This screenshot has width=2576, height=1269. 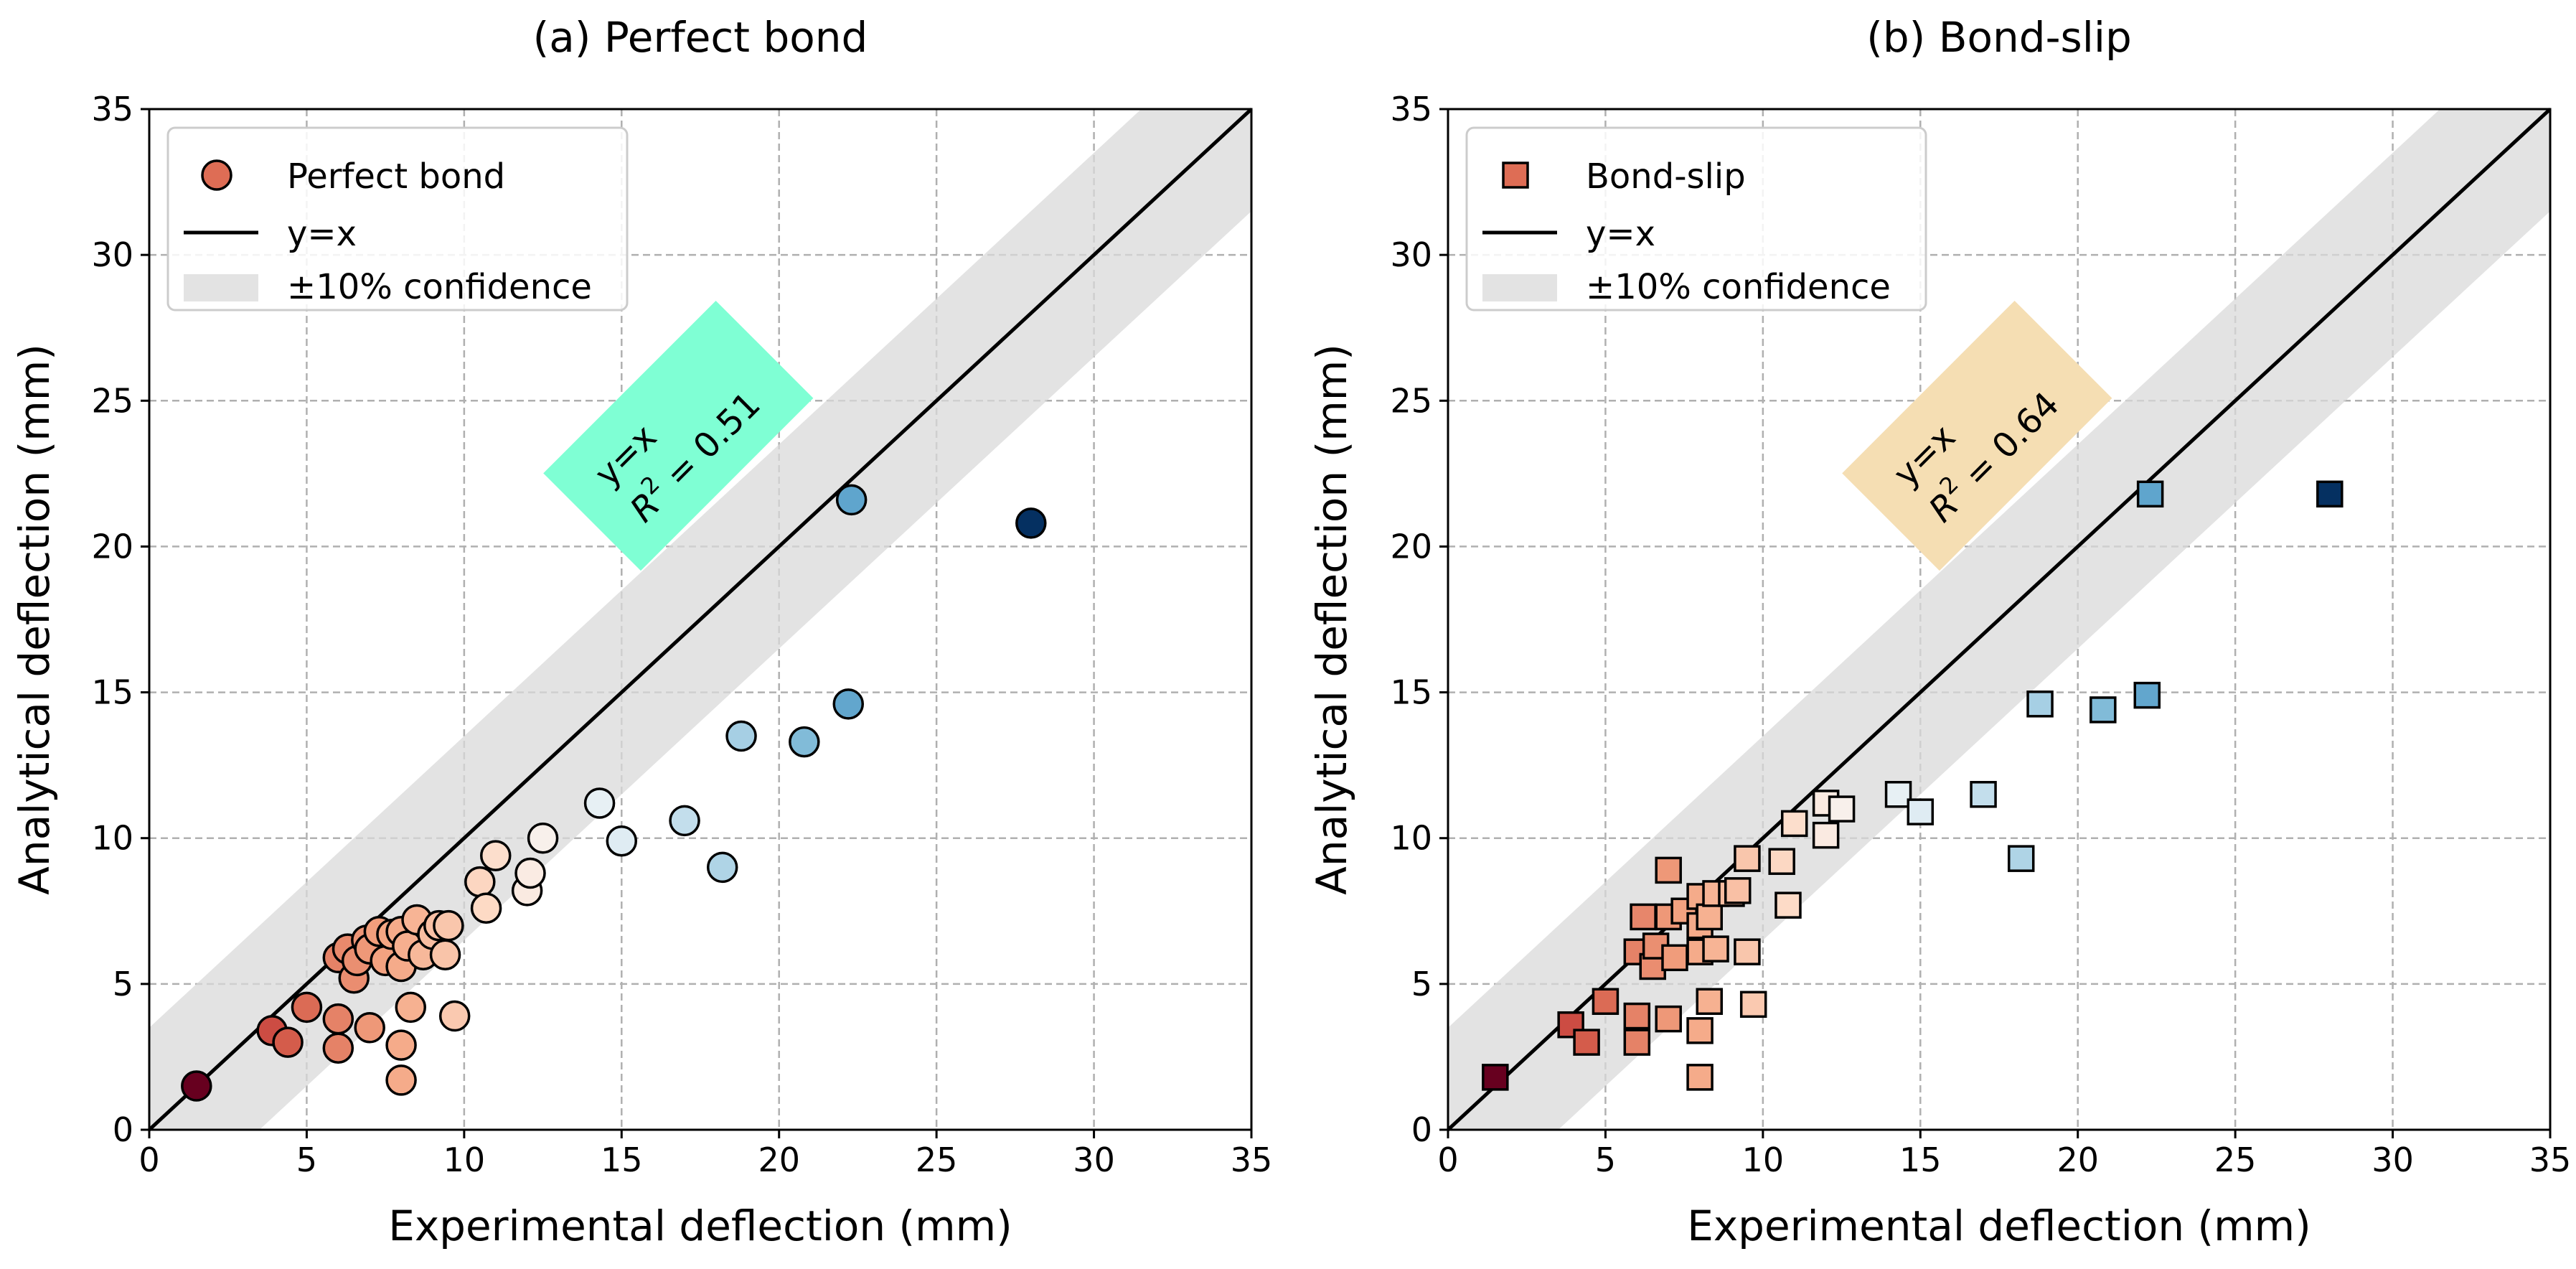 I want to click on y-tick-label: 20, so click(x=1411, y=546).